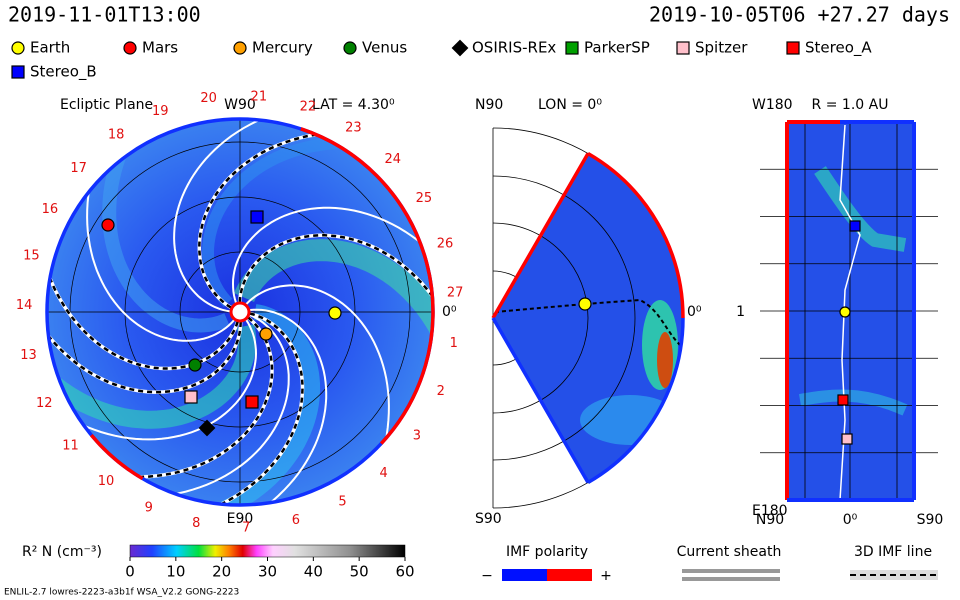  What do you see at coordinates (160, 111) in the screenshot?
I see `carrington-label: 19` at bounding box center [160, 111].